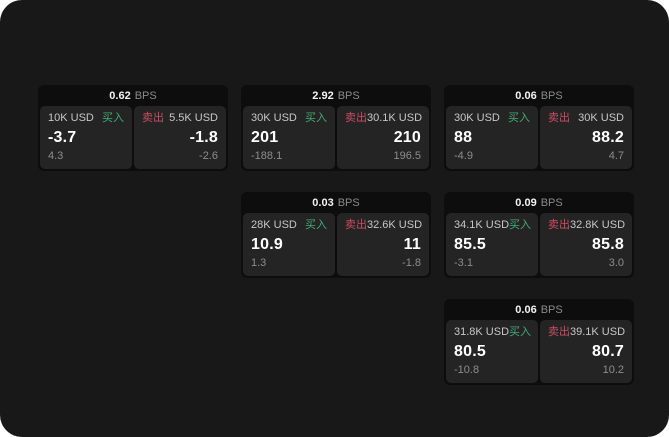  I want to click on buy-delta: -4.9, so click(463, 156).